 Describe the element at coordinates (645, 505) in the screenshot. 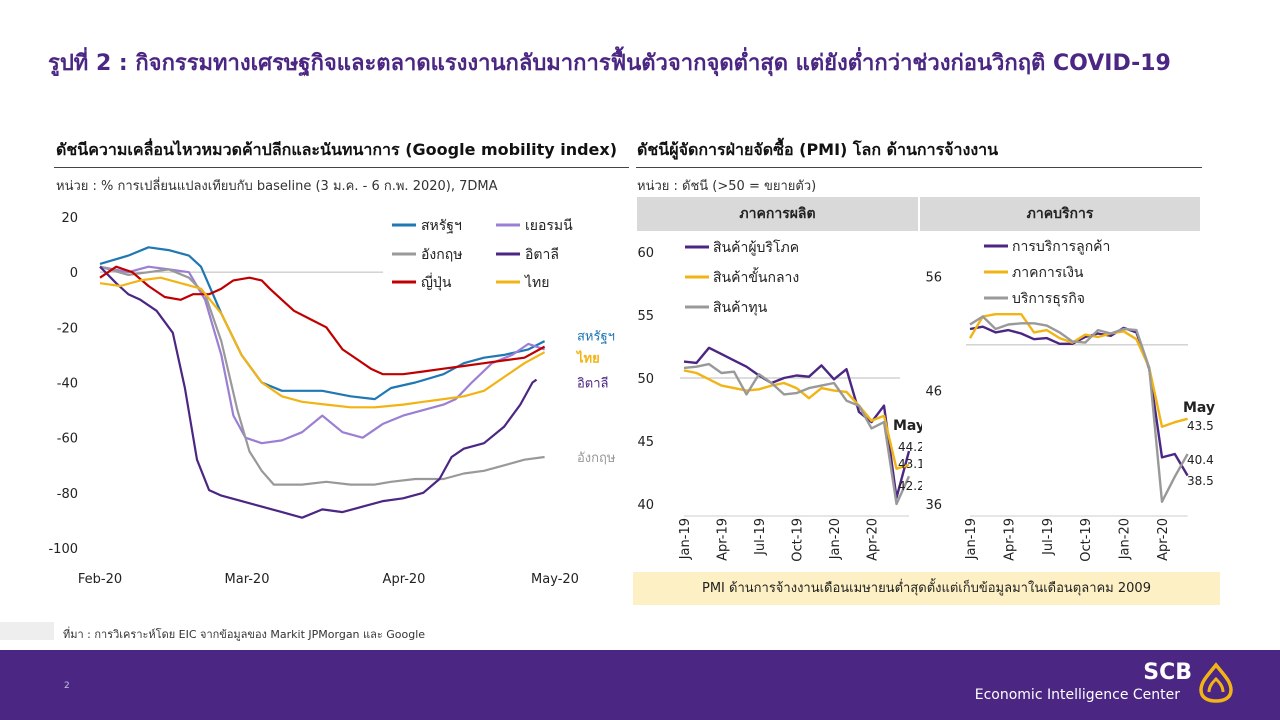

I see `y-tick-label: 40` at that location.